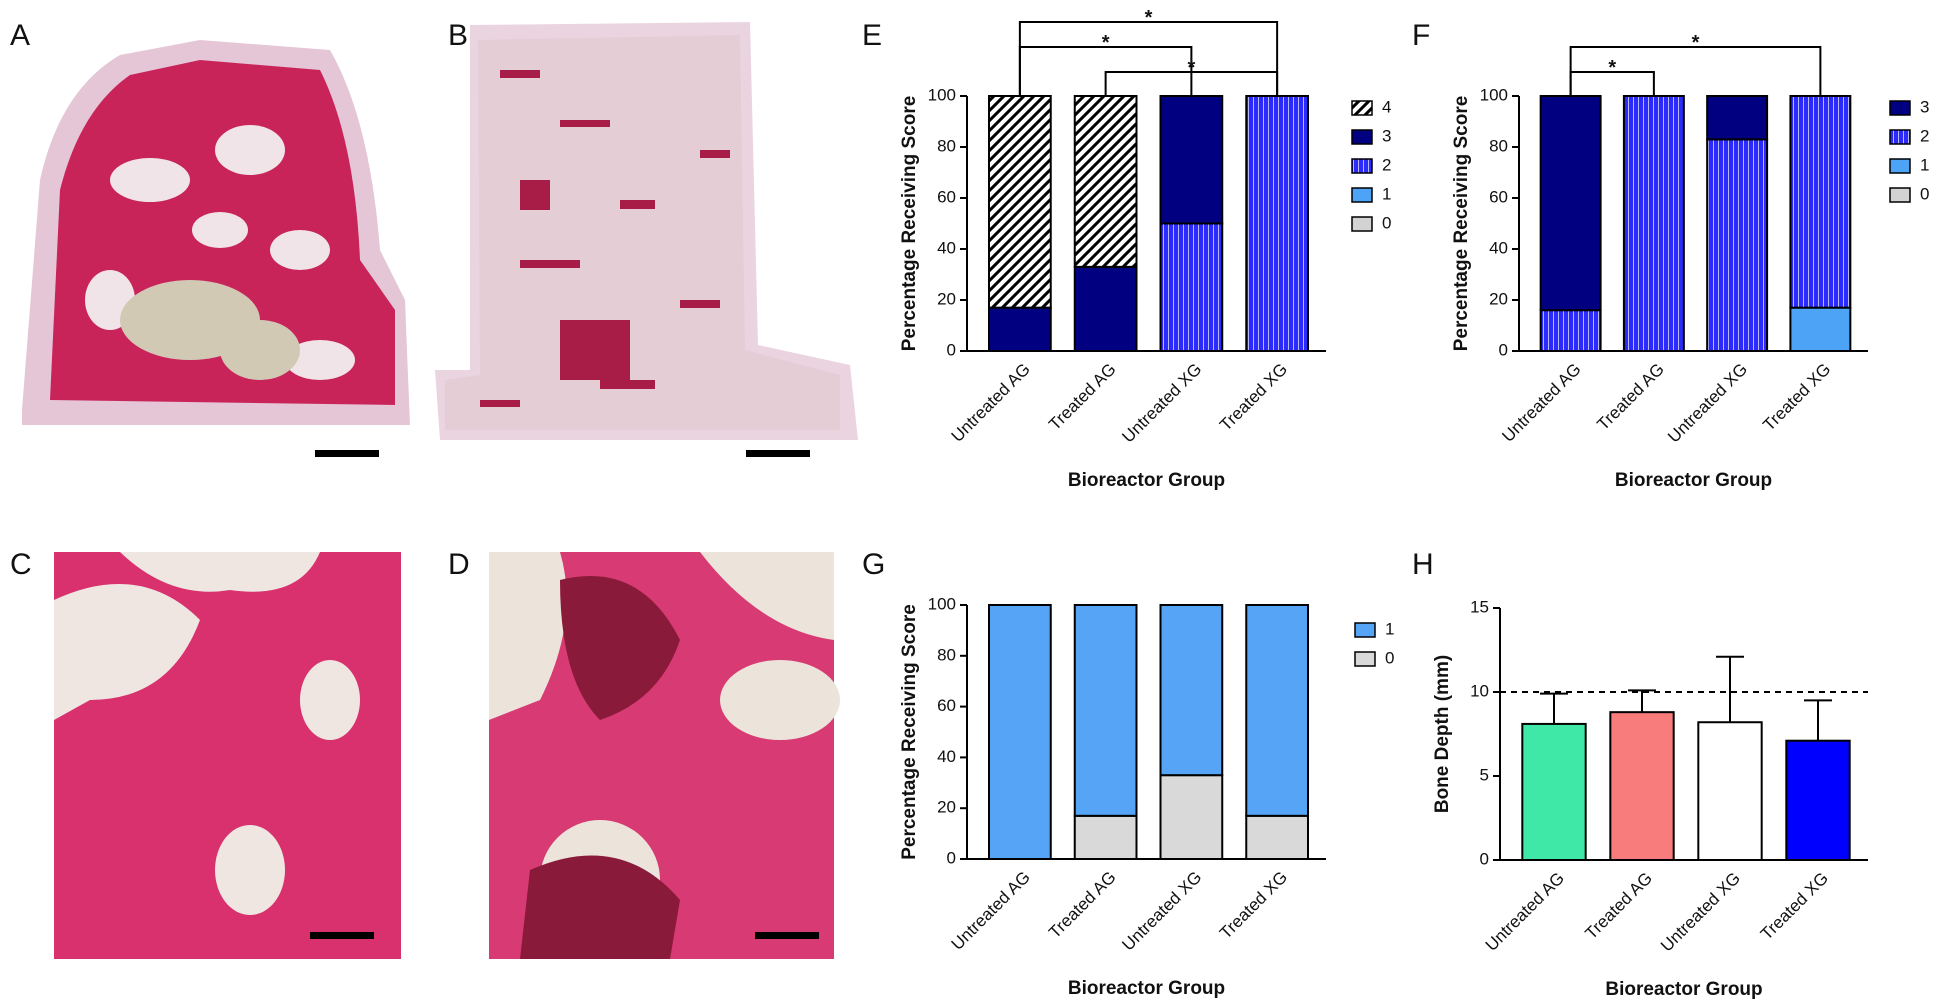 The width and height of the screenshot is (1952, 1001). What do you see at coordinates (216, 248) in the screenshot?
I see `image-a` at bounding box center [216, 248].